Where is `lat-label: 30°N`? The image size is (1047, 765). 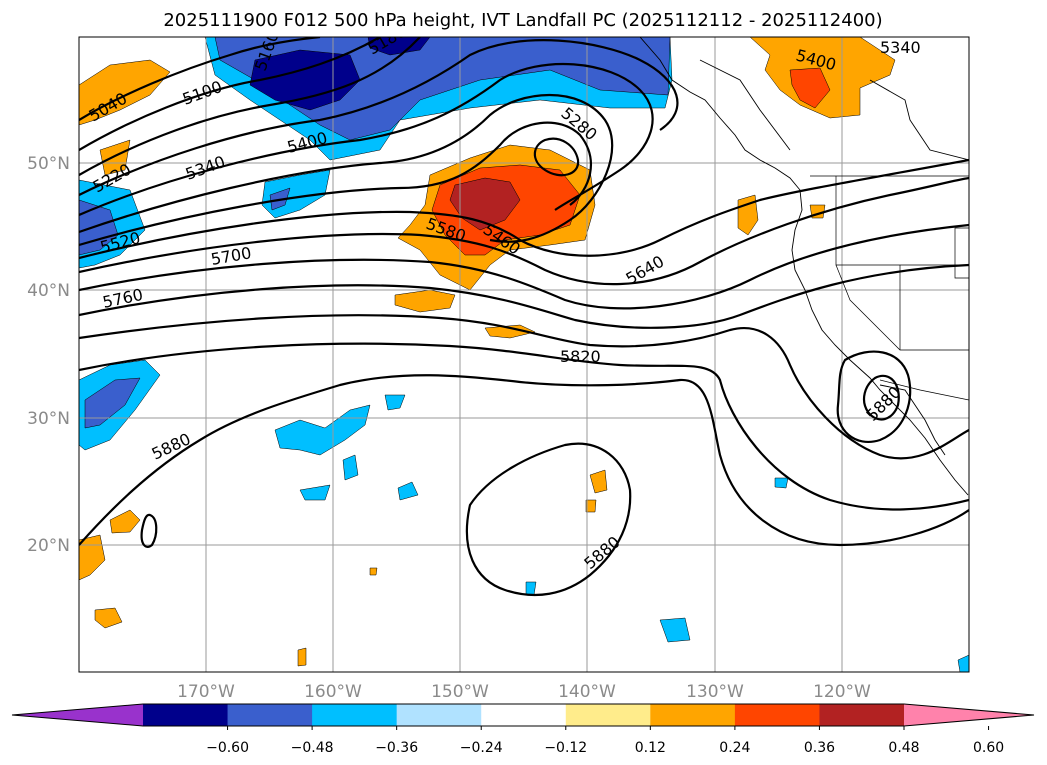 lat-label: 30°N is located at coordinates (48, 419).